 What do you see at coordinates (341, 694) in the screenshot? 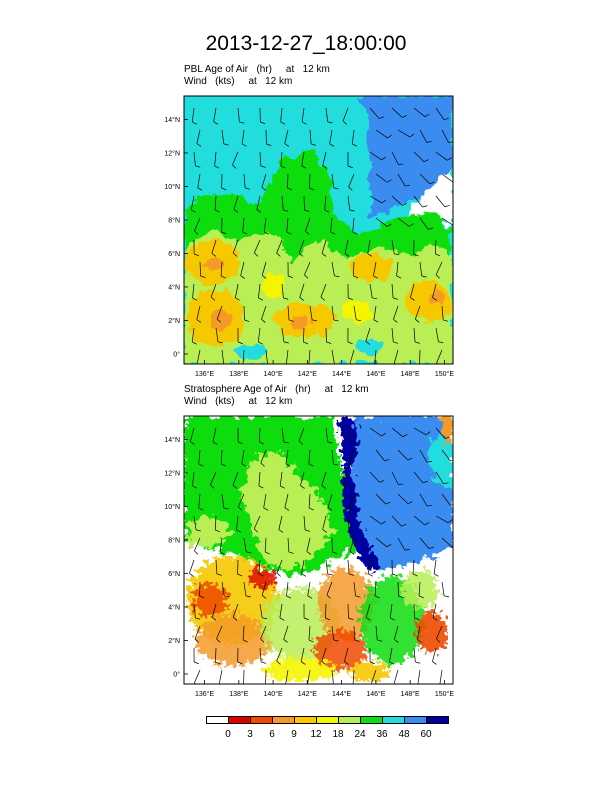
I see `lon-tick-label: 144°E` at bounding box center [341, 694].